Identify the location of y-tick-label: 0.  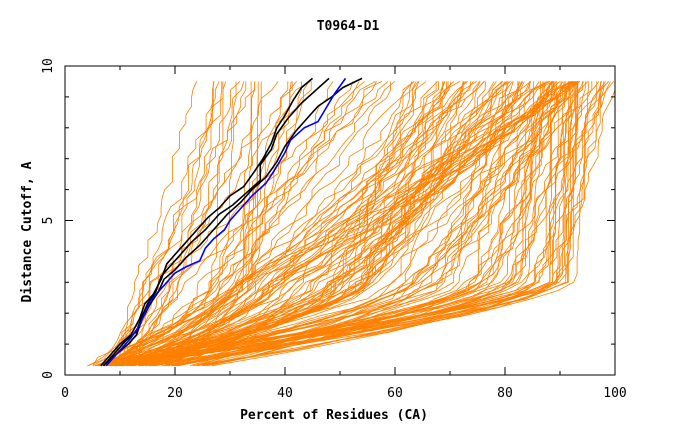
(48, 375).